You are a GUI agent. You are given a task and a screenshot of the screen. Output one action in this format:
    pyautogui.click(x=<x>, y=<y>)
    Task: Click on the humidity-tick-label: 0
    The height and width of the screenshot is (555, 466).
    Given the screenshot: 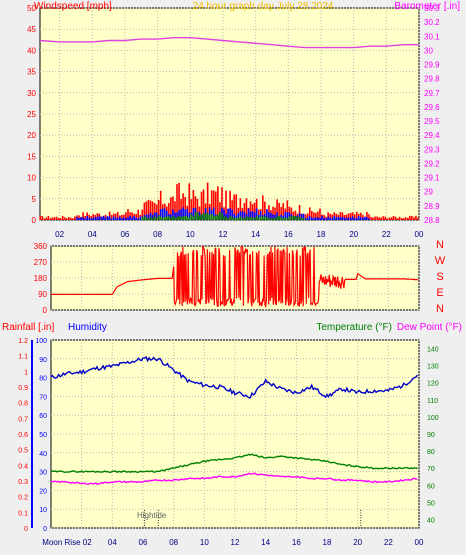 What is the action you would take?
    pyautogui.click(x=45, y=529)
    